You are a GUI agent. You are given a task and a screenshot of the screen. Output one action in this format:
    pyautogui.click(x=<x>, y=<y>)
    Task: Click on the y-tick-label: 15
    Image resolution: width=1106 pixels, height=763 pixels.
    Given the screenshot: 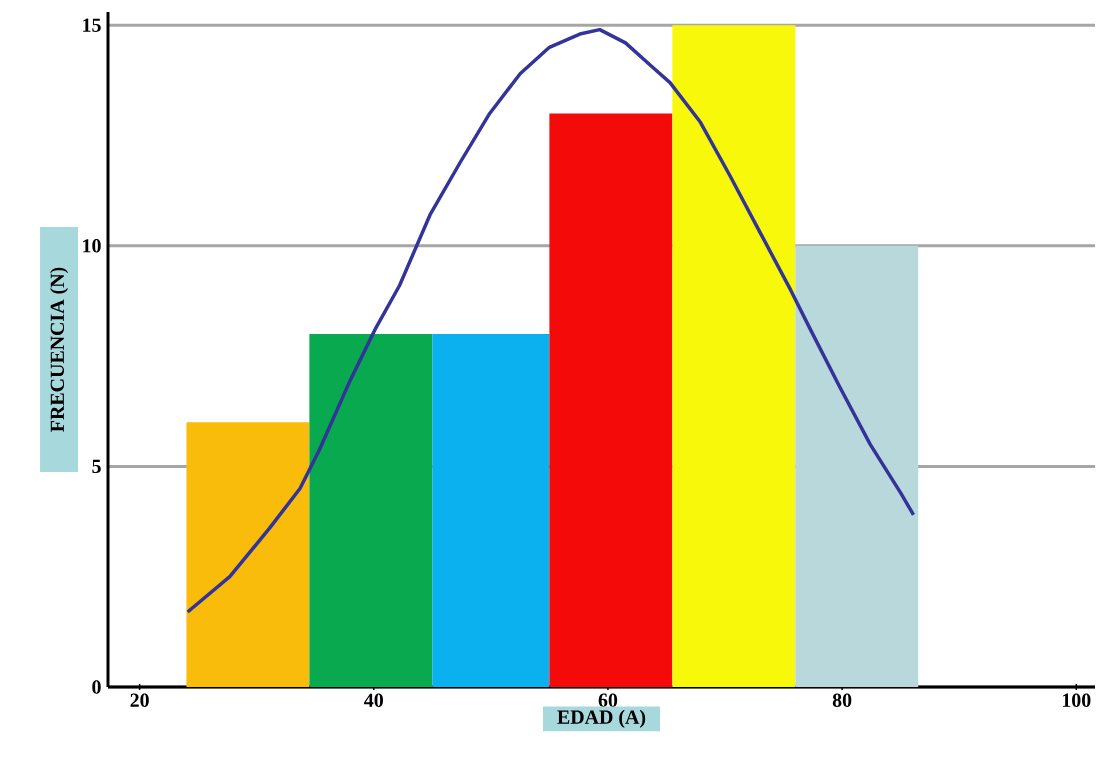 What is the action you would take?
    pyautogui.click(x=92, y=25)
    